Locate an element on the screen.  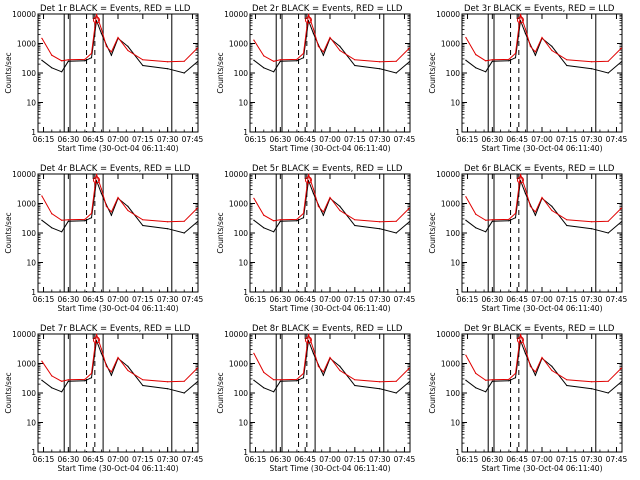
y-tick-label: 1000 is located at coordinates (238, 44).